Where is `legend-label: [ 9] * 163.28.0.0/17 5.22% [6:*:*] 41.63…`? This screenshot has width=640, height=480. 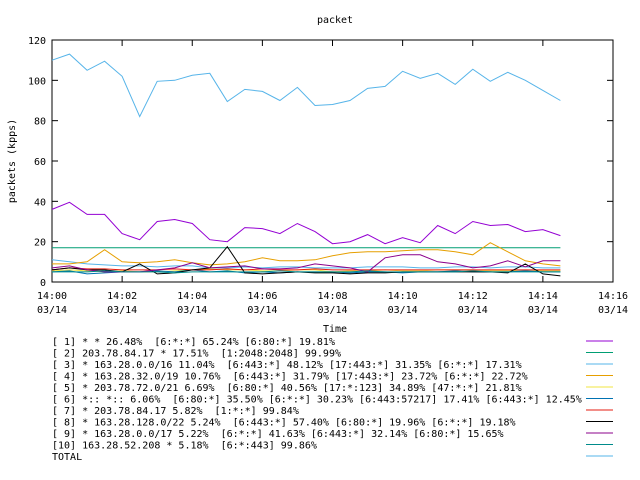 legend-label: [ 9] * 163.28.0.0/17 5.22% [6:*:*] 41.63… is located at coordinates (278, 434).